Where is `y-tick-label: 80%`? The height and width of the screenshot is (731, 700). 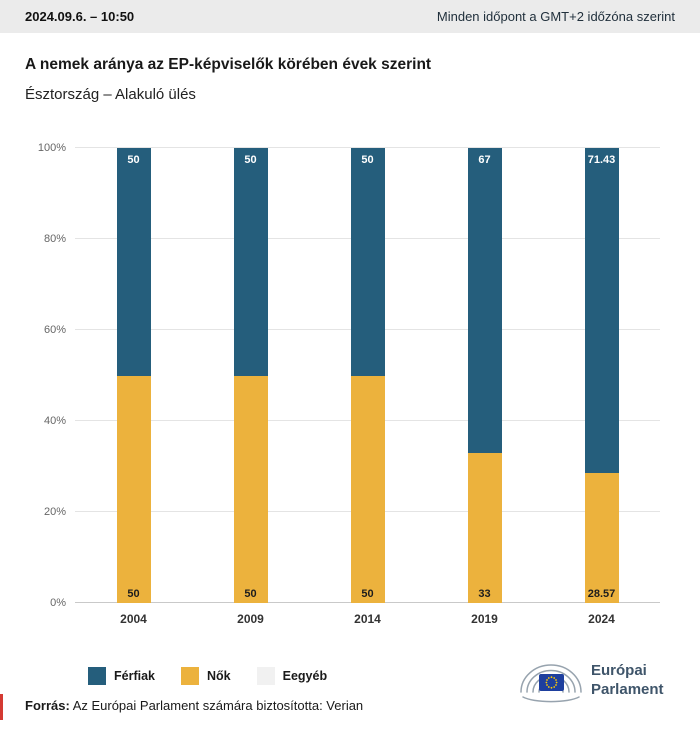 y-tick-label: 80% is located at coordinates (54, 239).